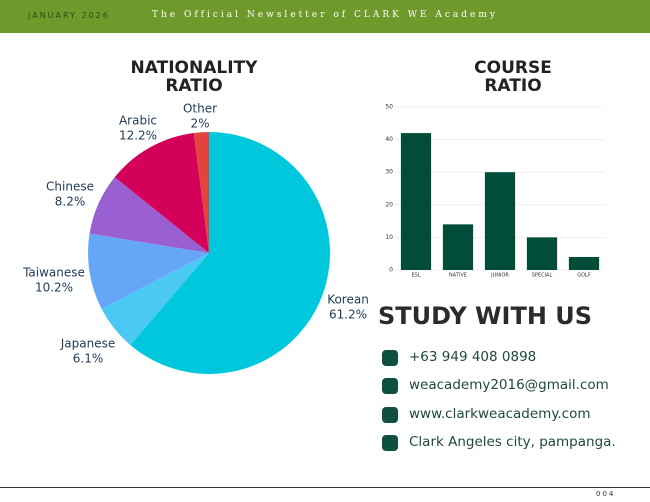 This screenshot has height=502, width=650. What do you see at coordinates (513, 77) in the screenshot?
I see `chart-title: COURSE RATIO` at bounding box center [513, 77].